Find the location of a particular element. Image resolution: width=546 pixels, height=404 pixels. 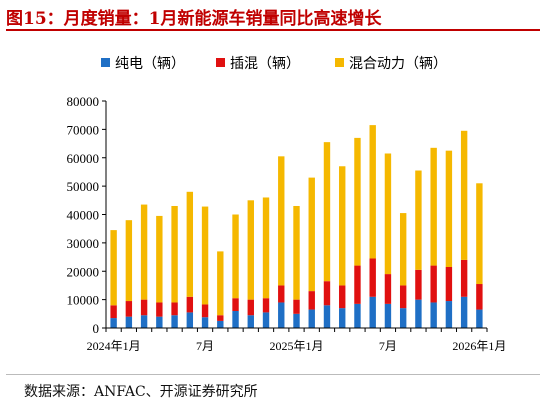

y-tick-label: 40000 is located at coordinates (83, 215).